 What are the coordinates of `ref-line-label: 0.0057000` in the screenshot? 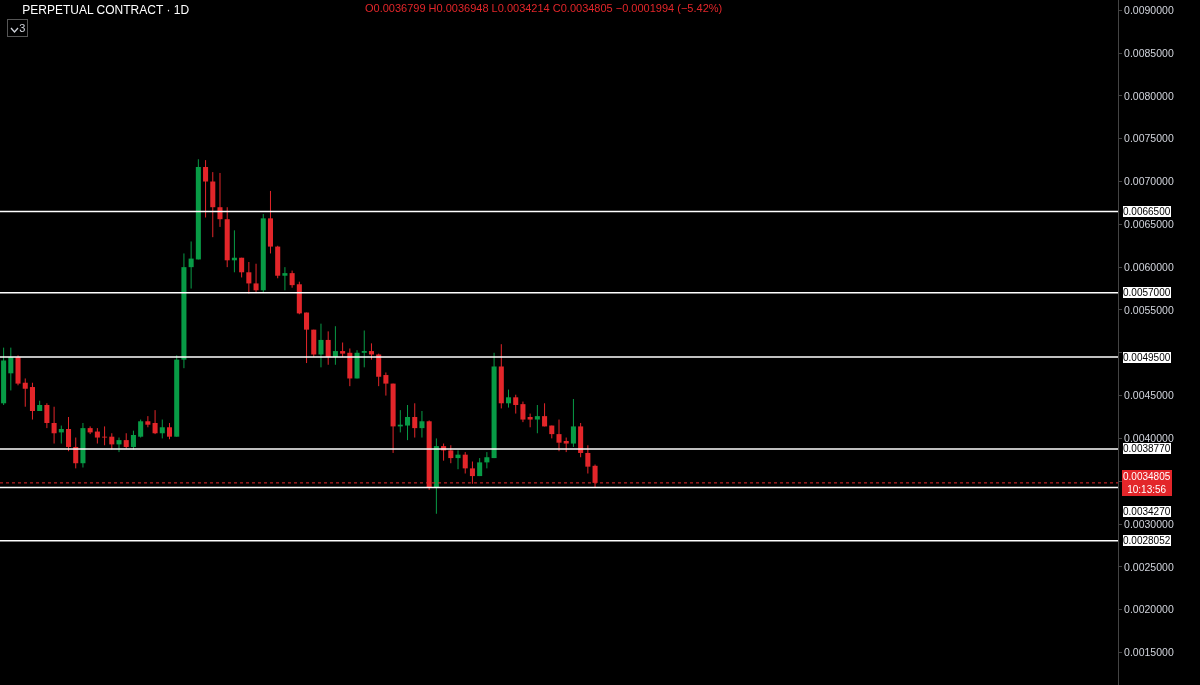 It's located at (1147, 292).